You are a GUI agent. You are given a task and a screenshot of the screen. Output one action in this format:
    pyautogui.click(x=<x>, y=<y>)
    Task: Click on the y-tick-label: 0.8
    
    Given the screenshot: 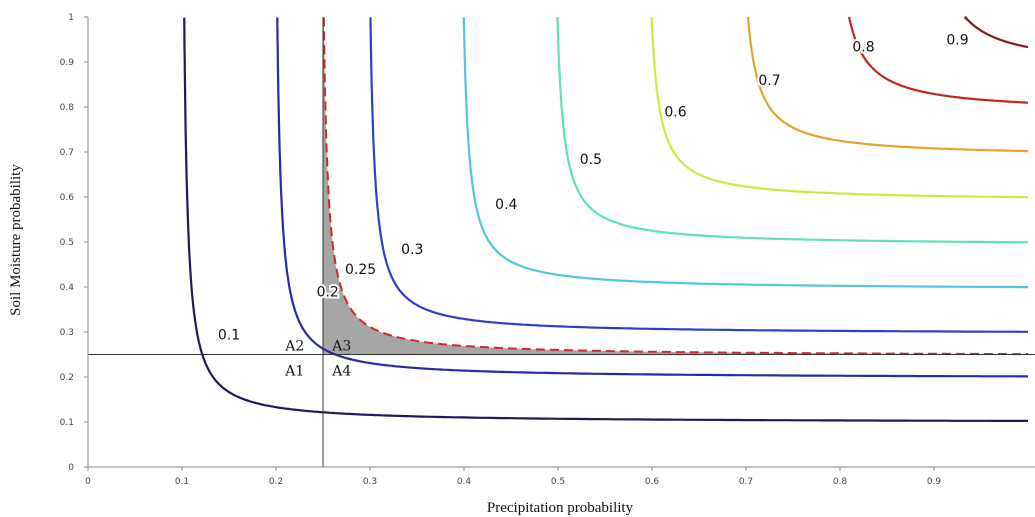 What is the action you would take?
    pyautogui.click(x=67, y=108)
    